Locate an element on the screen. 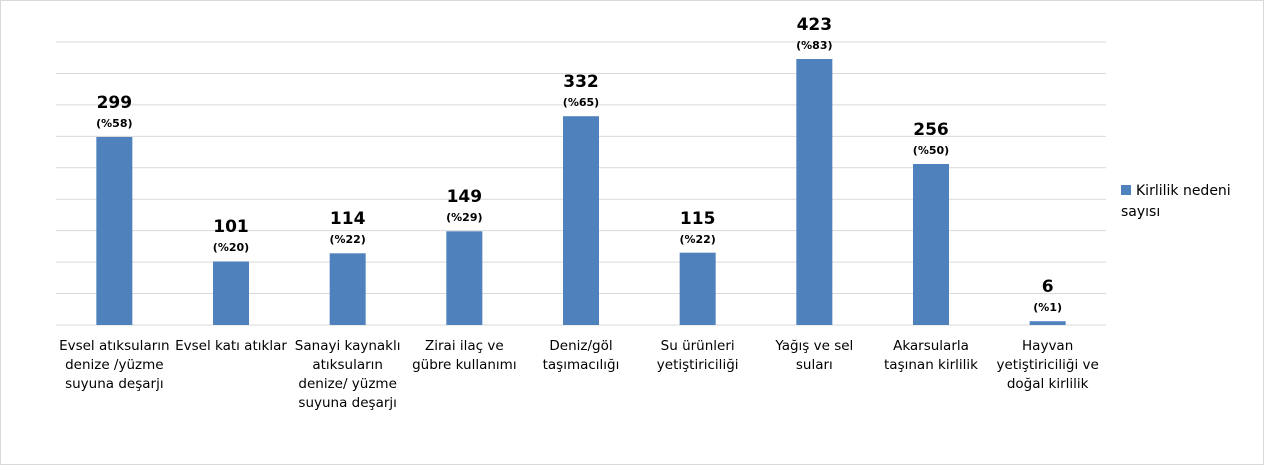 The image size is (1264, 465). value-label: 114 is located at coordinates (347, 219).